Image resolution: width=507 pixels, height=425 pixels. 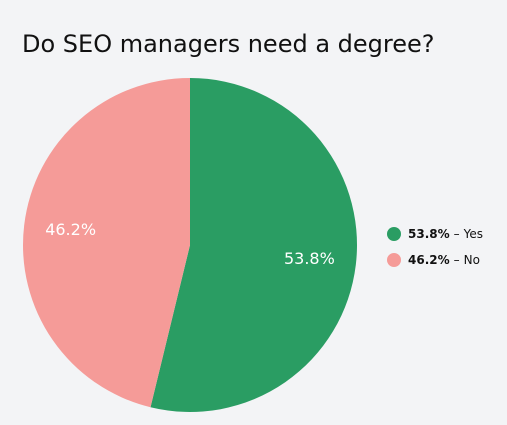 I want to click on legend-entry: 53.8% – Yes, so click(x=445, y=234).